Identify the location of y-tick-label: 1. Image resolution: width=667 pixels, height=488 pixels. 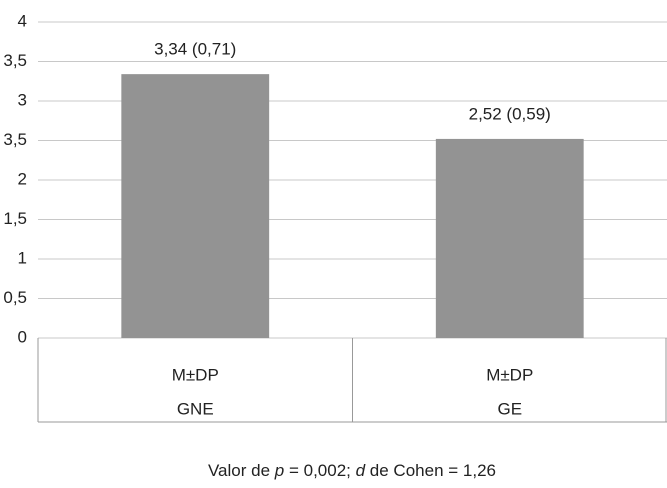
(22, 257).